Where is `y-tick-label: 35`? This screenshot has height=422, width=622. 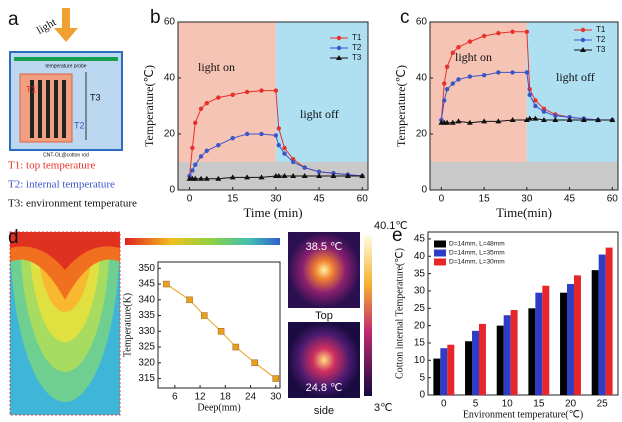
y-tick-label: 35 is located at coordinates (420, 273).